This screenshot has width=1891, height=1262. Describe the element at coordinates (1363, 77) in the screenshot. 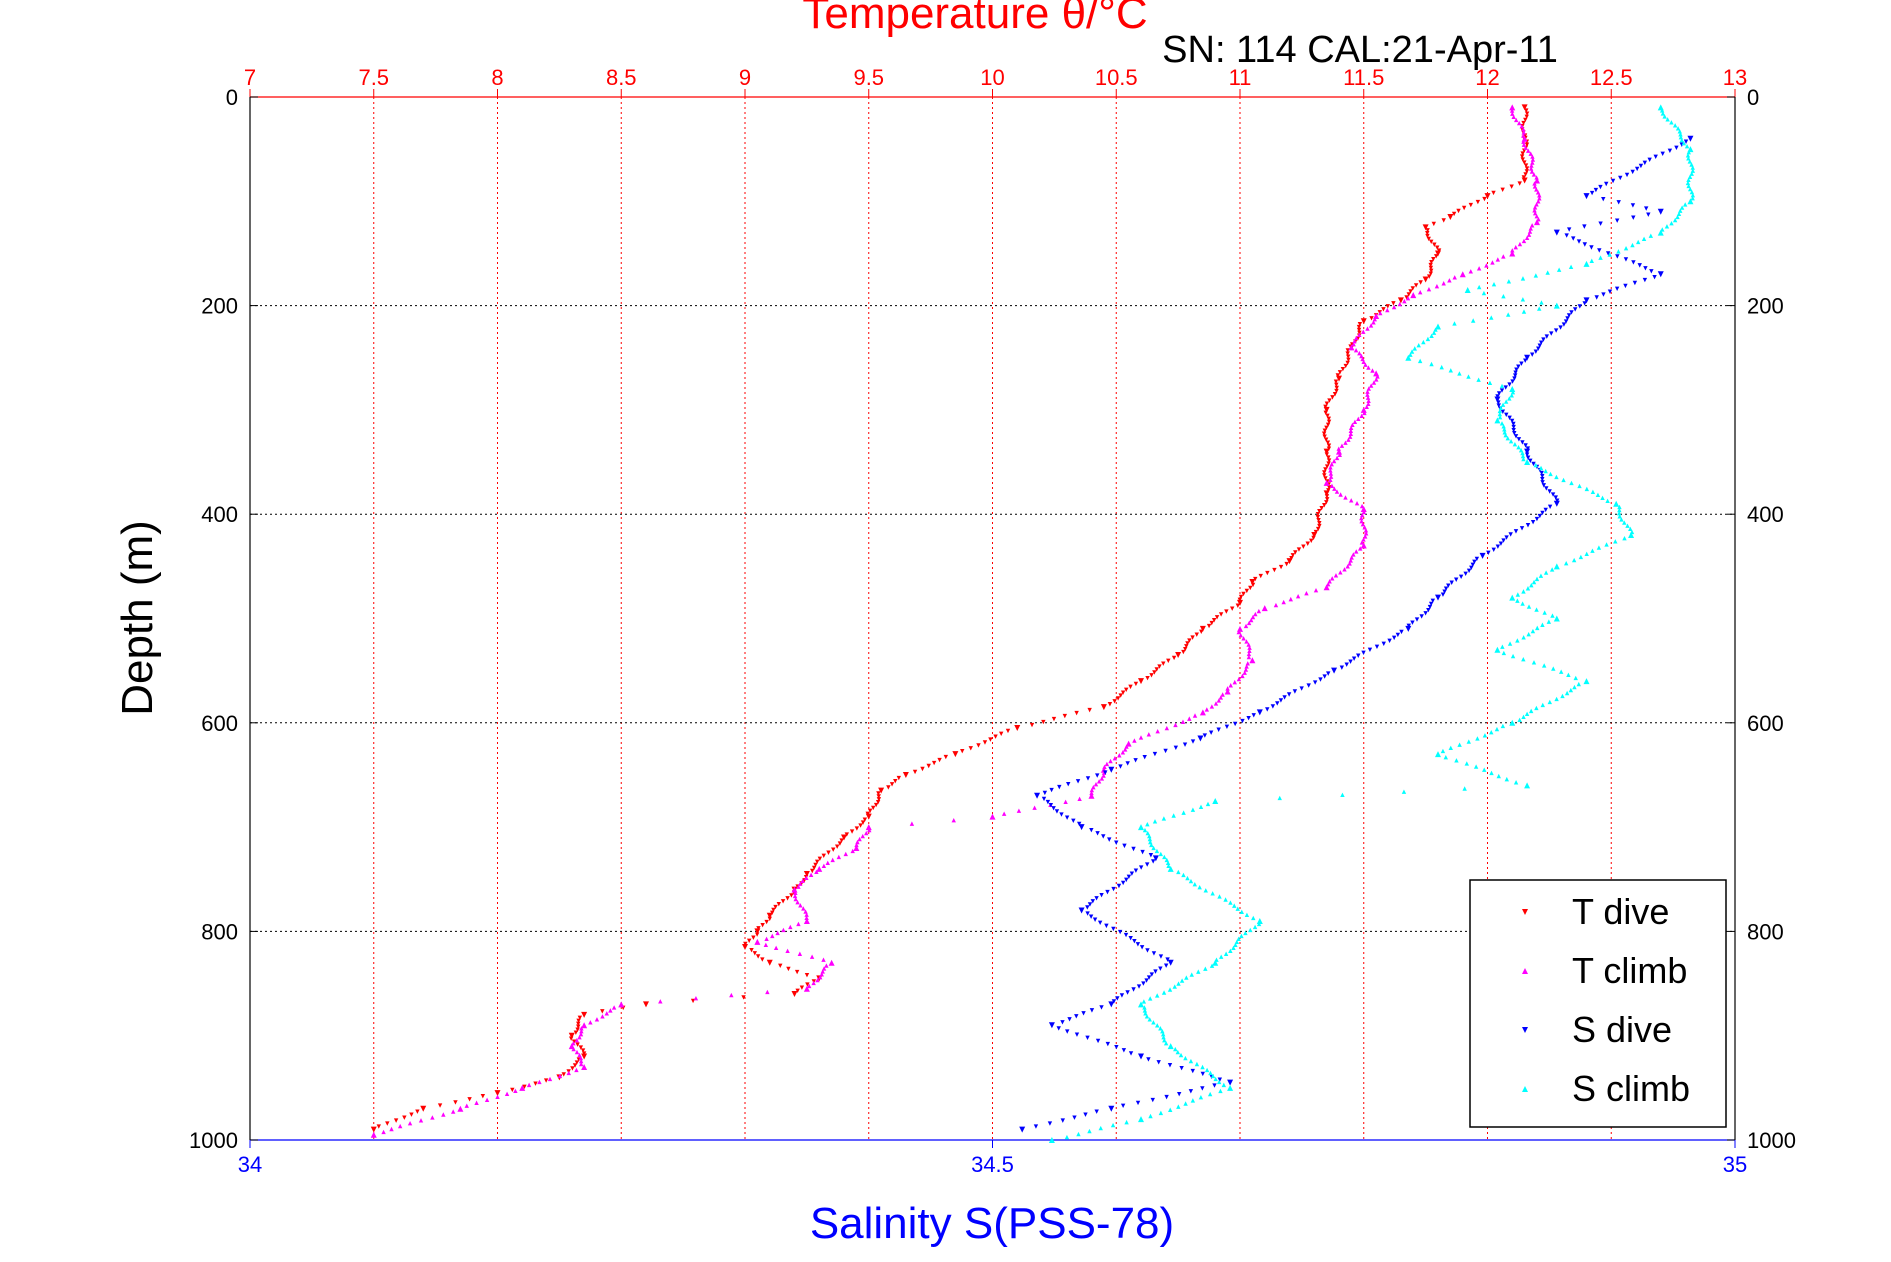

I see `tick-label-temperature: 11.5` at that location.